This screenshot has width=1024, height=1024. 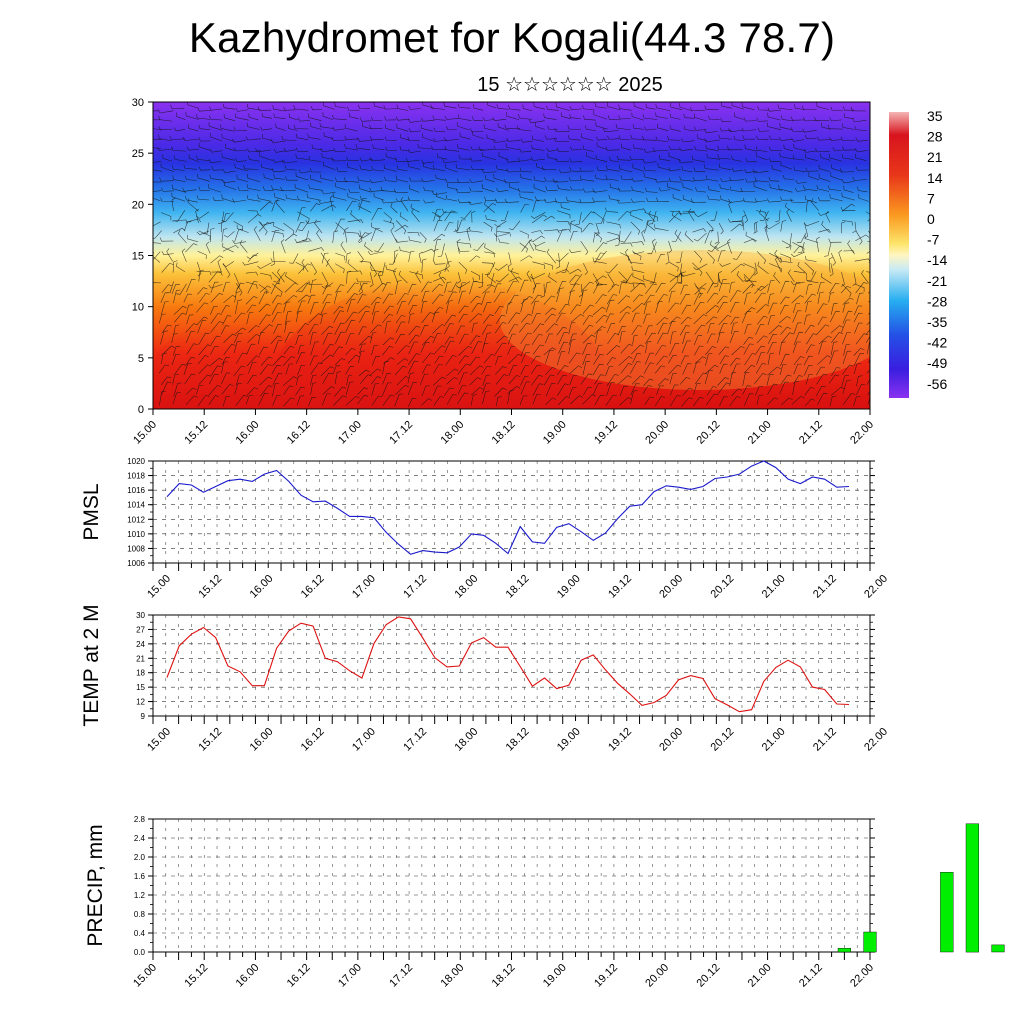 What do you see at coordinates (657, 976) in the screenshot?
I see `x-tick-label: 20.00` at bounding box center [657, 976].